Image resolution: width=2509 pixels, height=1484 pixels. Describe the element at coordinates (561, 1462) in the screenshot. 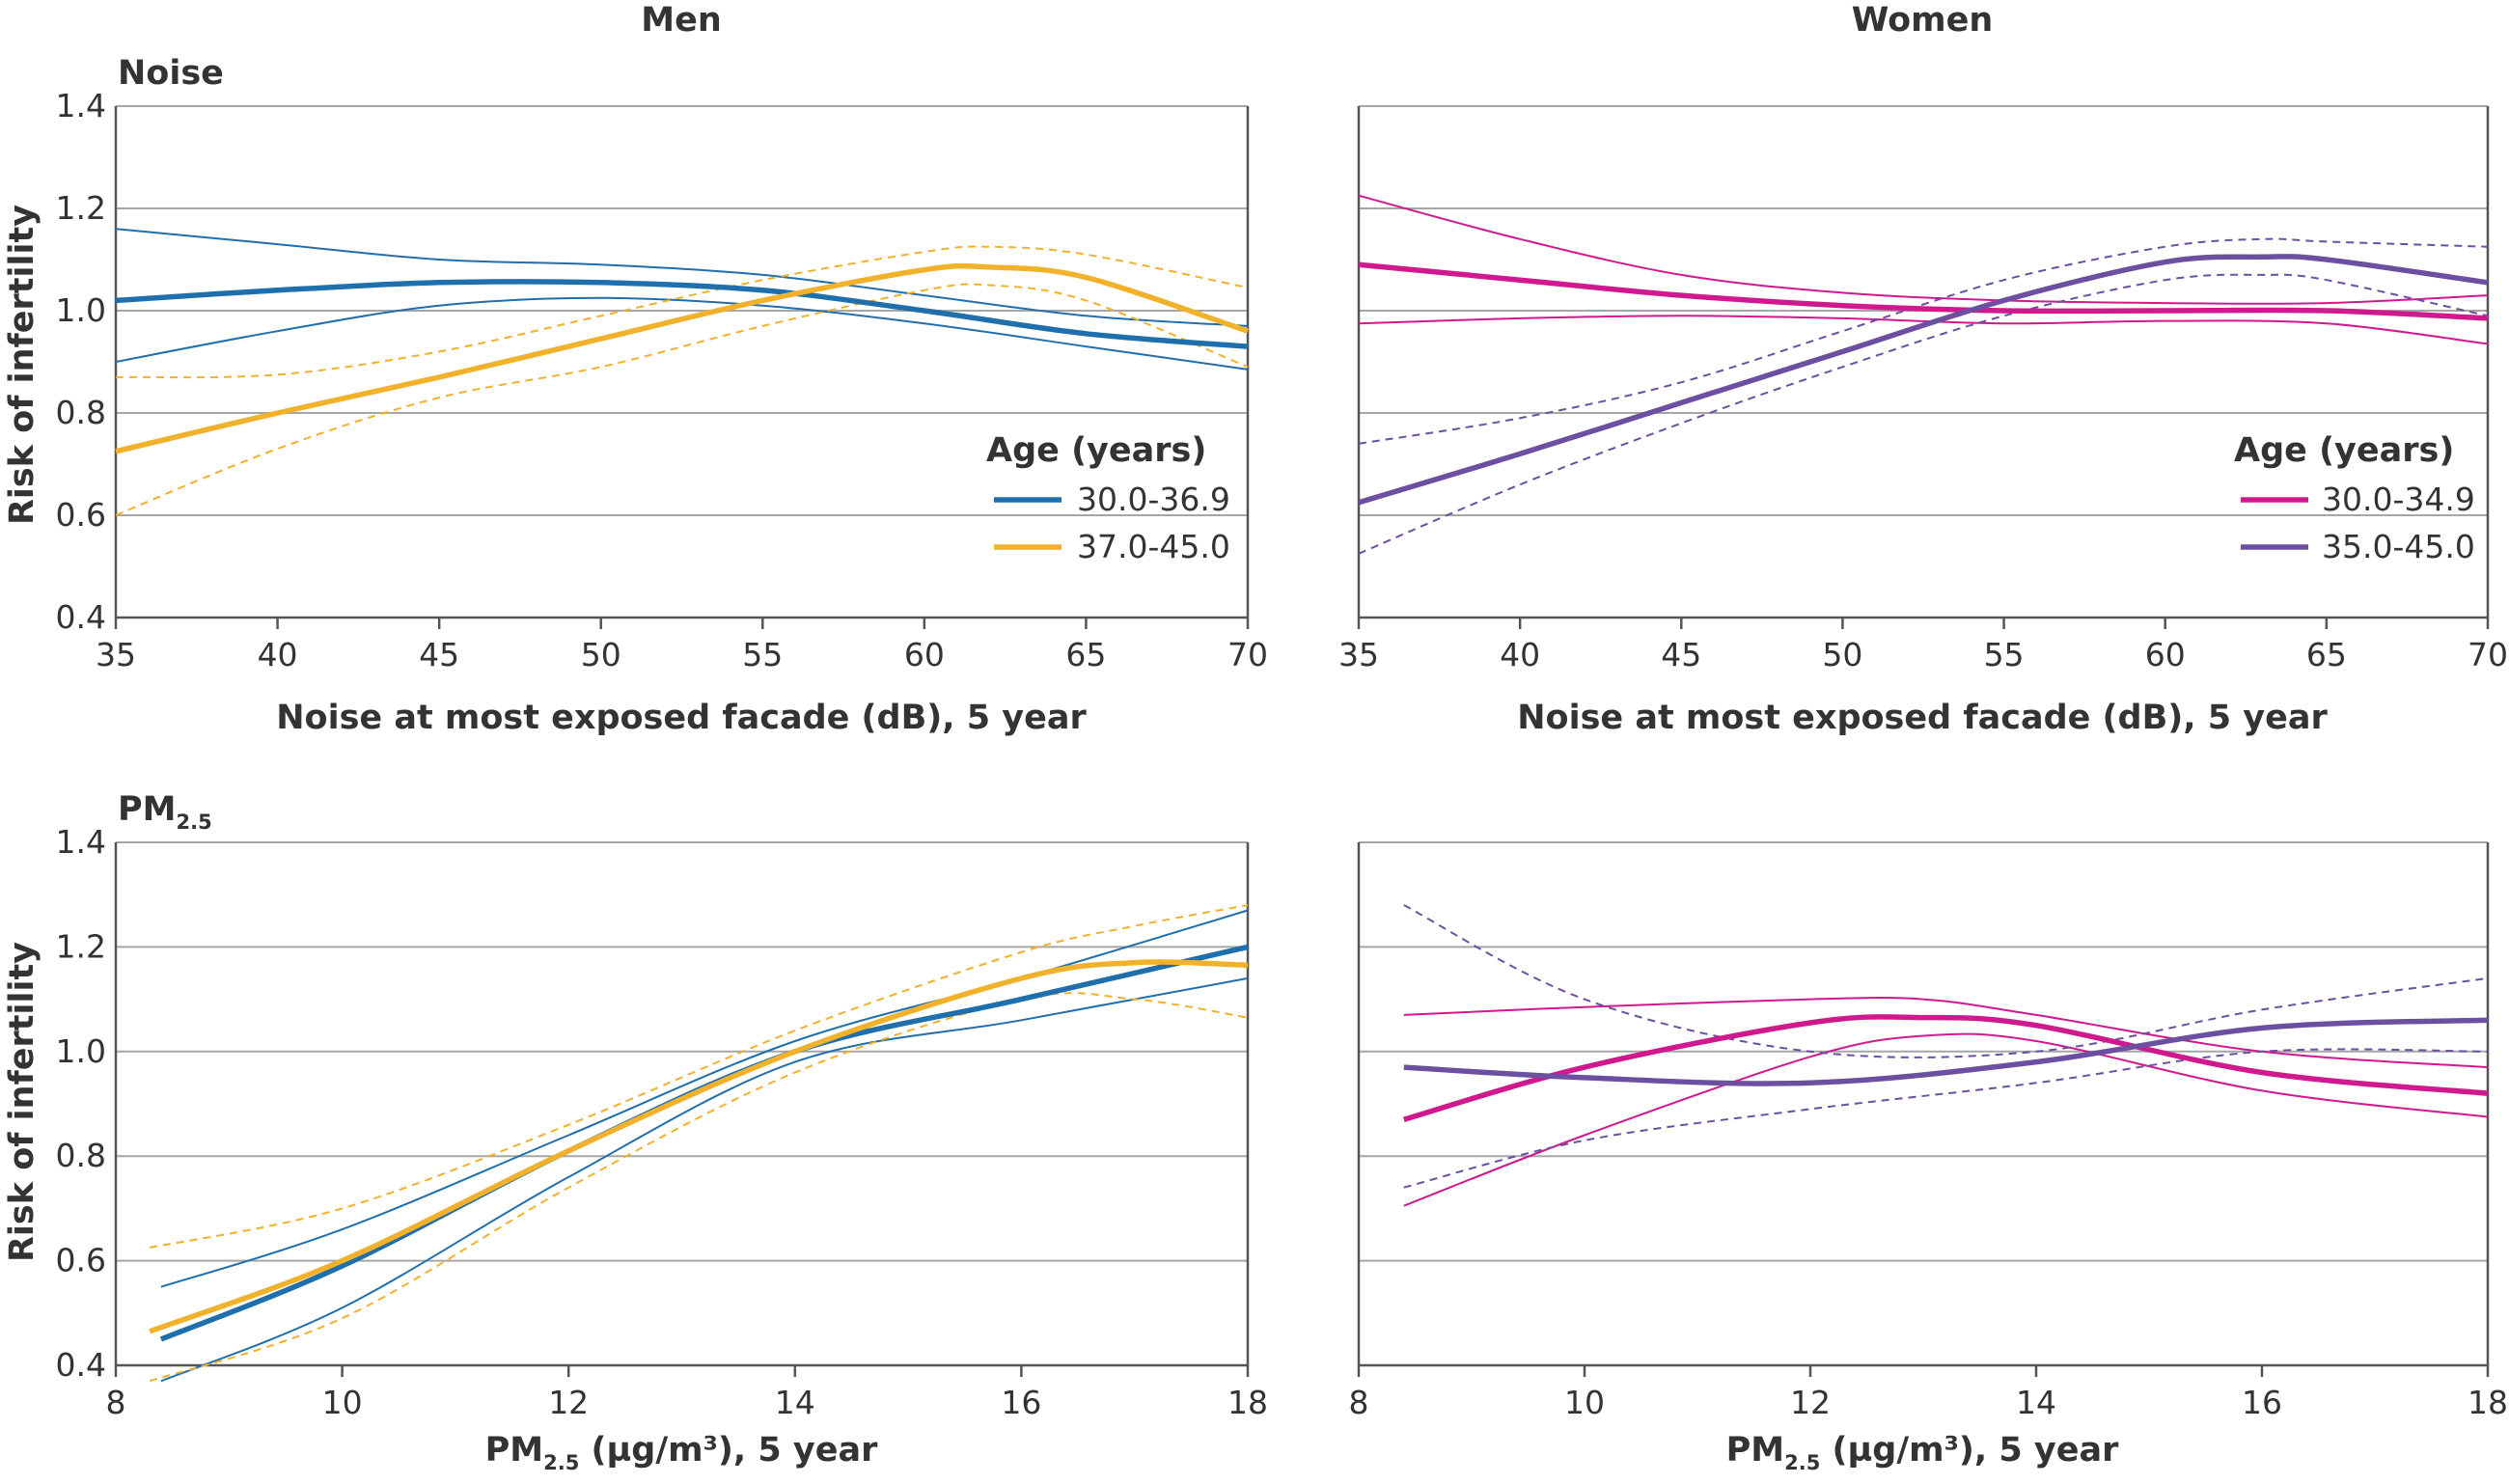

I see `x-axis-title-men-pm25-subscript: 2.5` at that location.